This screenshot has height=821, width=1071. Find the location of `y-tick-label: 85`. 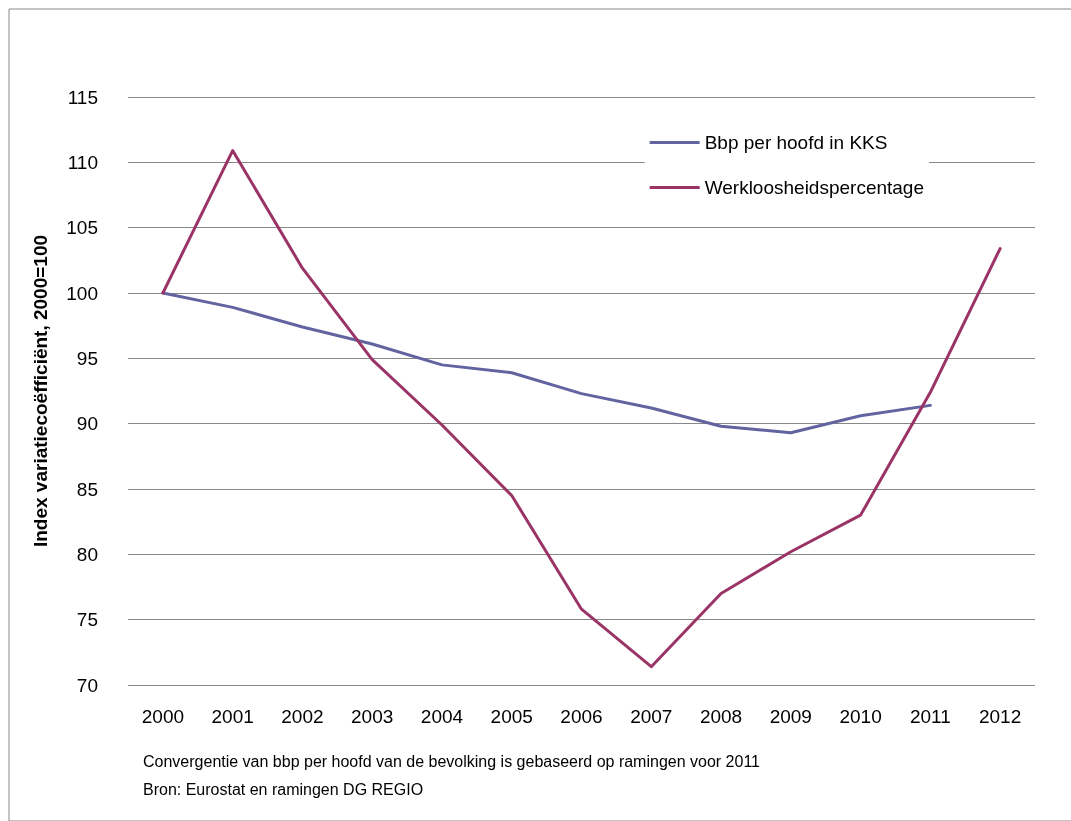

y-tick-label: 85 is located at coordinates (87, 489).